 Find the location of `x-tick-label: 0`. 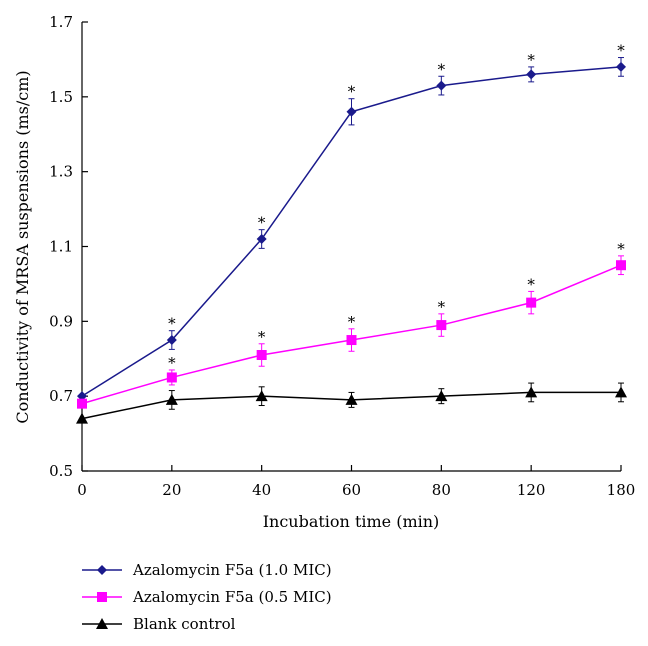

x-tick-label: 0 is located at coordinates (82, 490).